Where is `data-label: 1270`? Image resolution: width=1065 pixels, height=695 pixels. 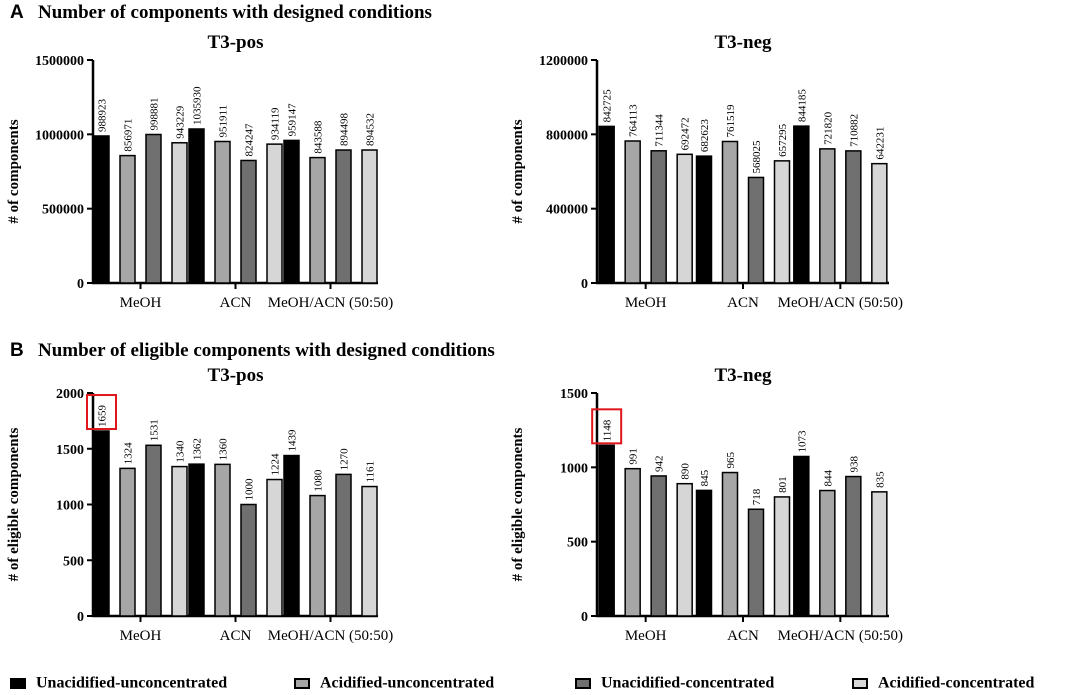
data-label: 1270 is located at coordinates (345, 459).